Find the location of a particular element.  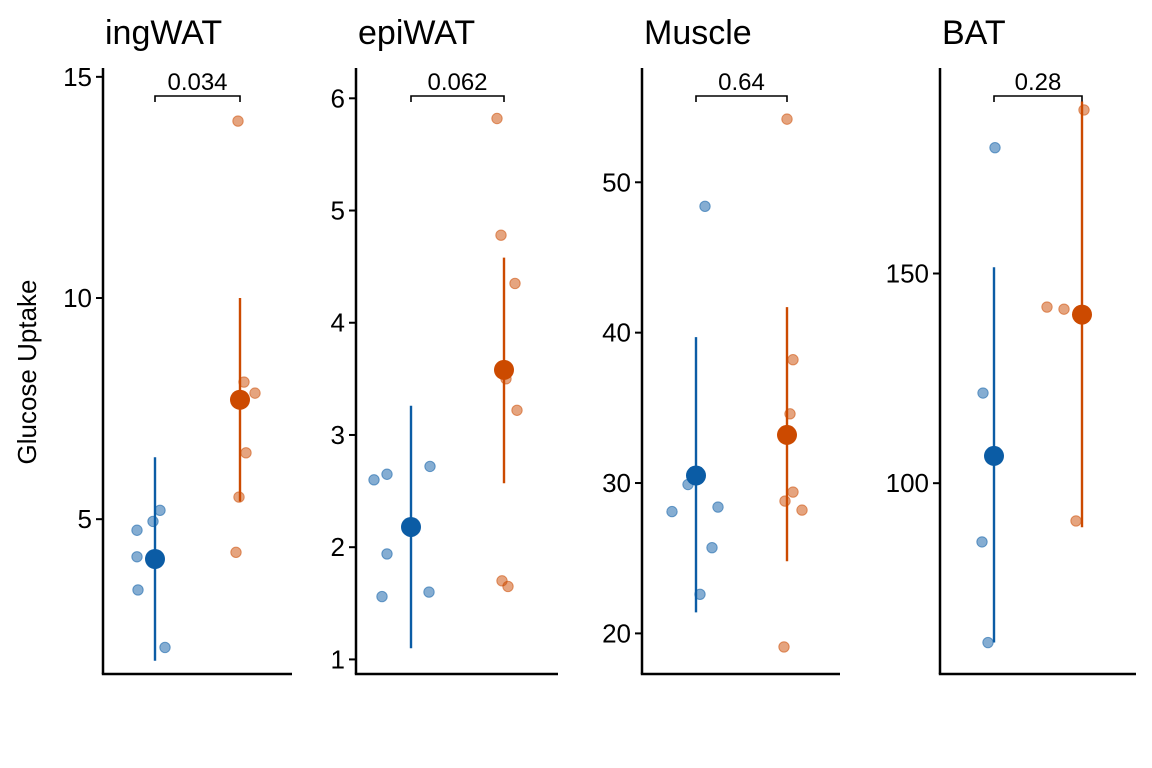

panel-title: ingWAT is located at coordinates (163, 33).